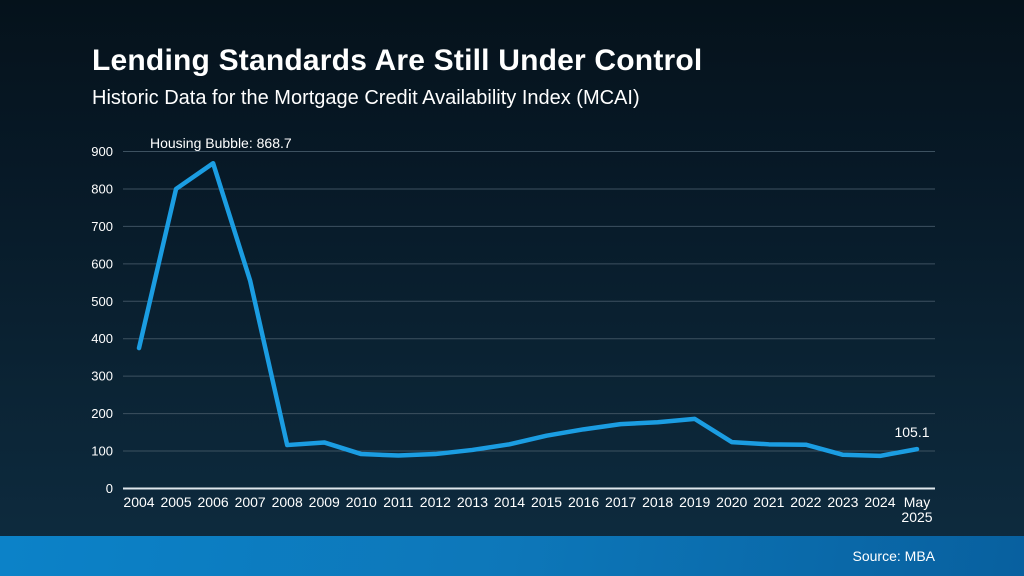 The image size is (1024, 576). Describe the element at coordinates (361, 502) in the screenshot. I see `x-tick-label: 2010` at that location.